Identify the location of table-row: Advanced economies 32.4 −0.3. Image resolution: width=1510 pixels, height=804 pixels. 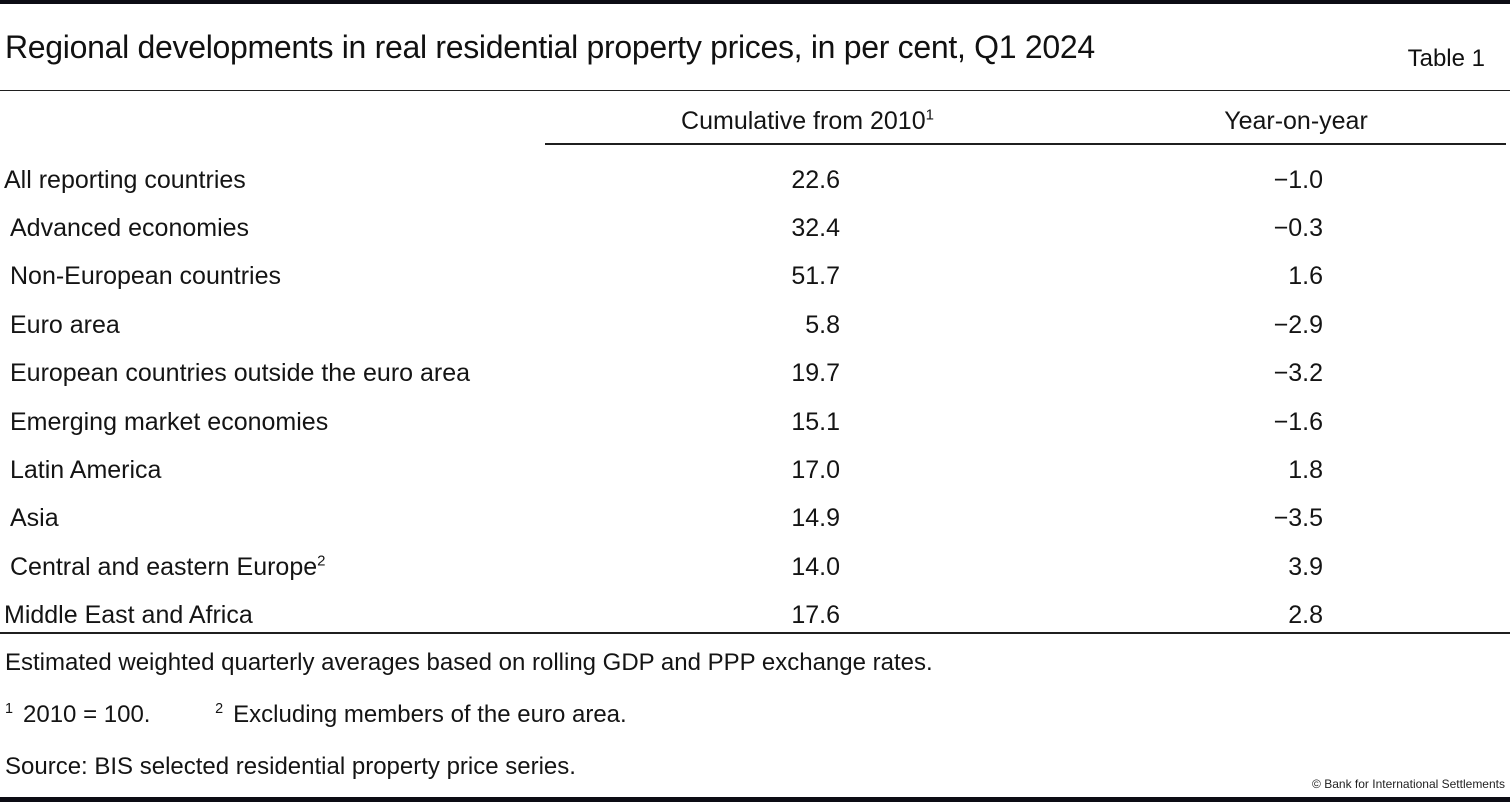
(755, 228).